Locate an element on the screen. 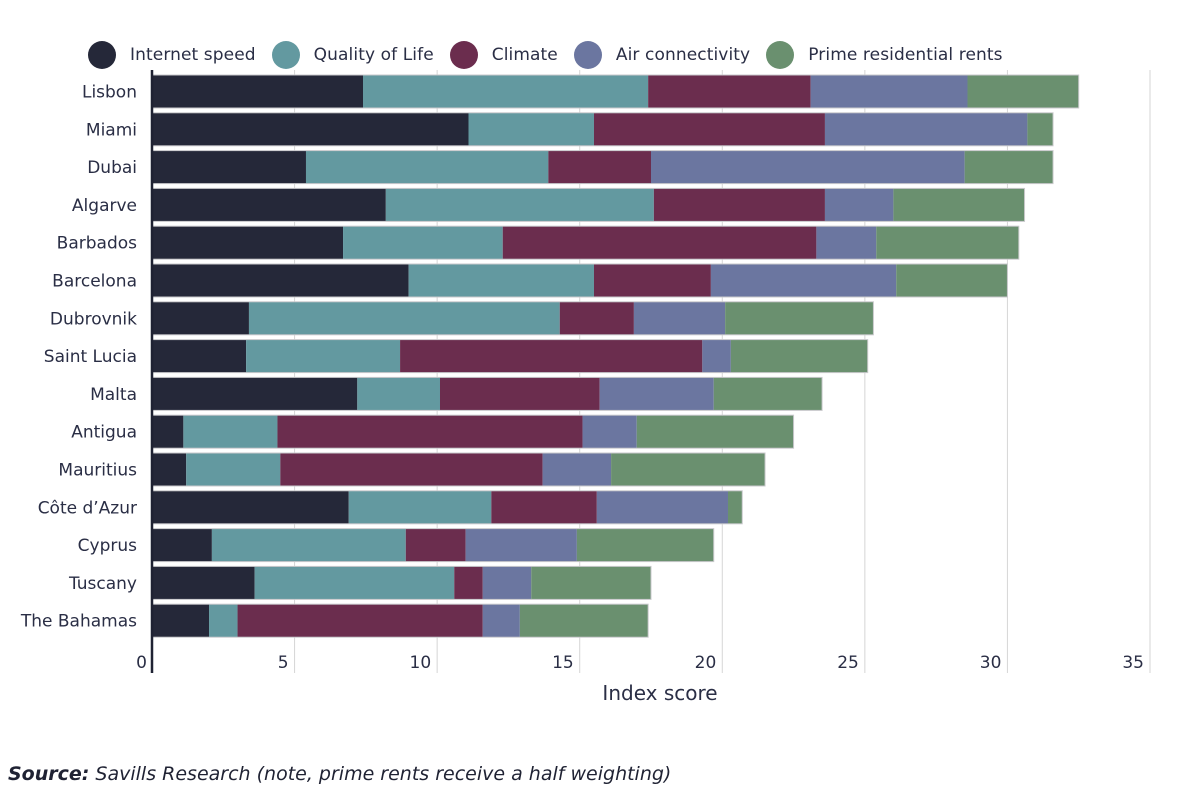 Image resolution: width=1200 pixels, height=802 pixels. x-tick-label: 20 is located at coordinates (706, 663).